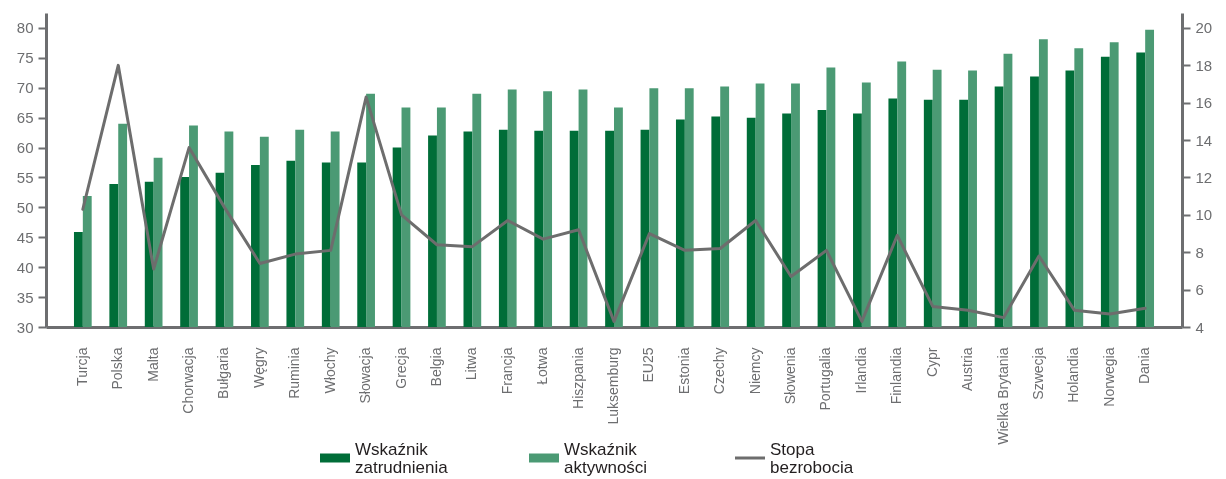  I want to click on y2-tick-label: 18, so click(1204, 65).